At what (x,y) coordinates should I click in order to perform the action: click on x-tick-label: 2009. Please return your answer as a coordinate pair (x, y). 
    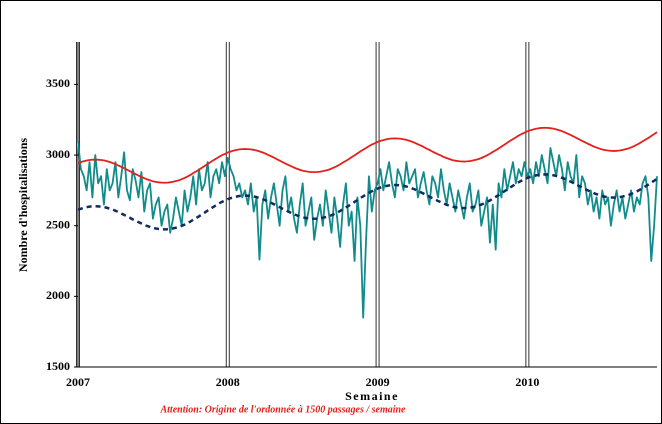
    Looking at the image, I should click on (378, 382).